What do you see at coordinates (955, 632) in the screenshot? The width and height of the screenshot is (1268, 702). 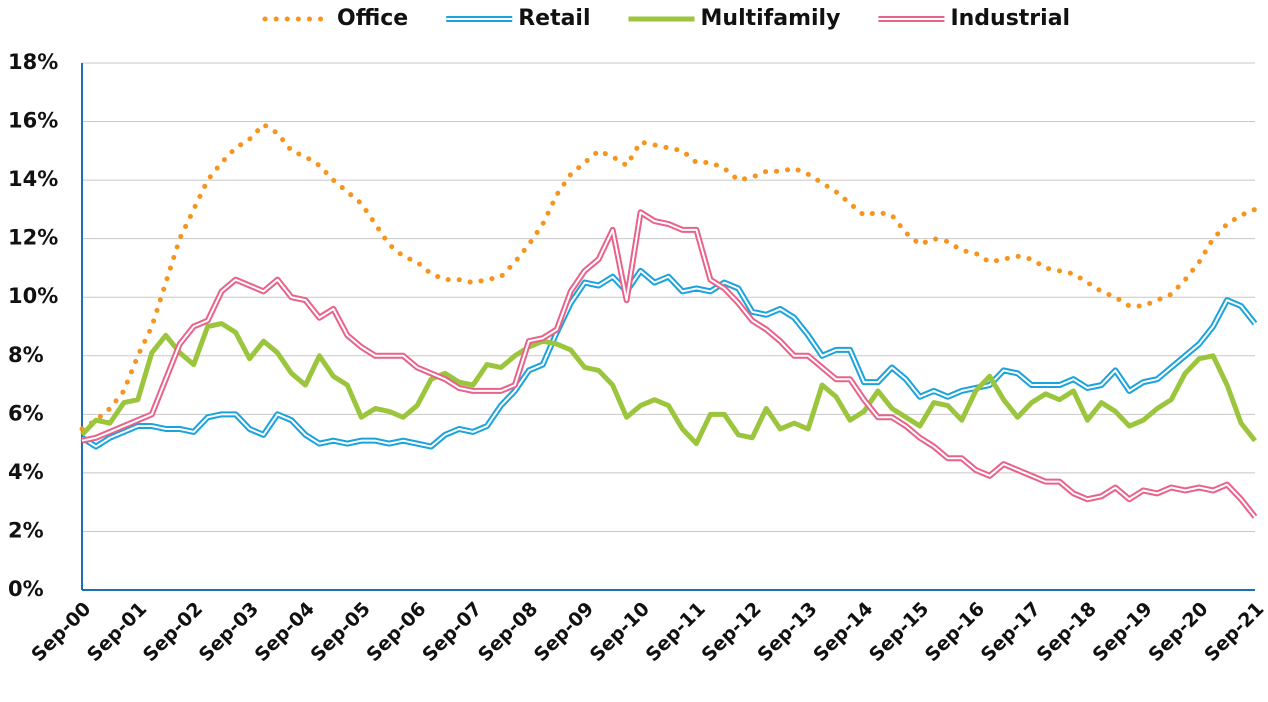 I see `x-tick-label: Sep-16` at bounding box center [955, 632].